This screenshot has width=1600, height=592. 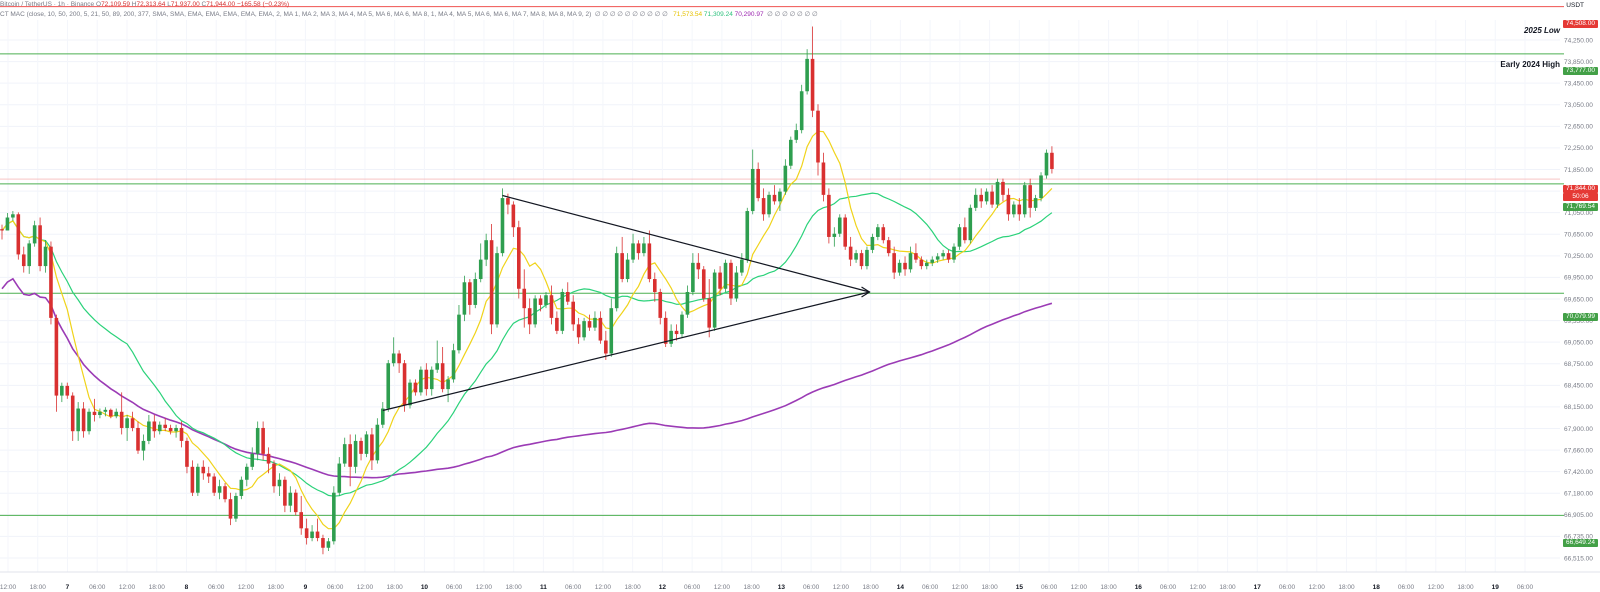 I want to click on y-tick-label: 69,350.00, so click(x=1578, y=321).